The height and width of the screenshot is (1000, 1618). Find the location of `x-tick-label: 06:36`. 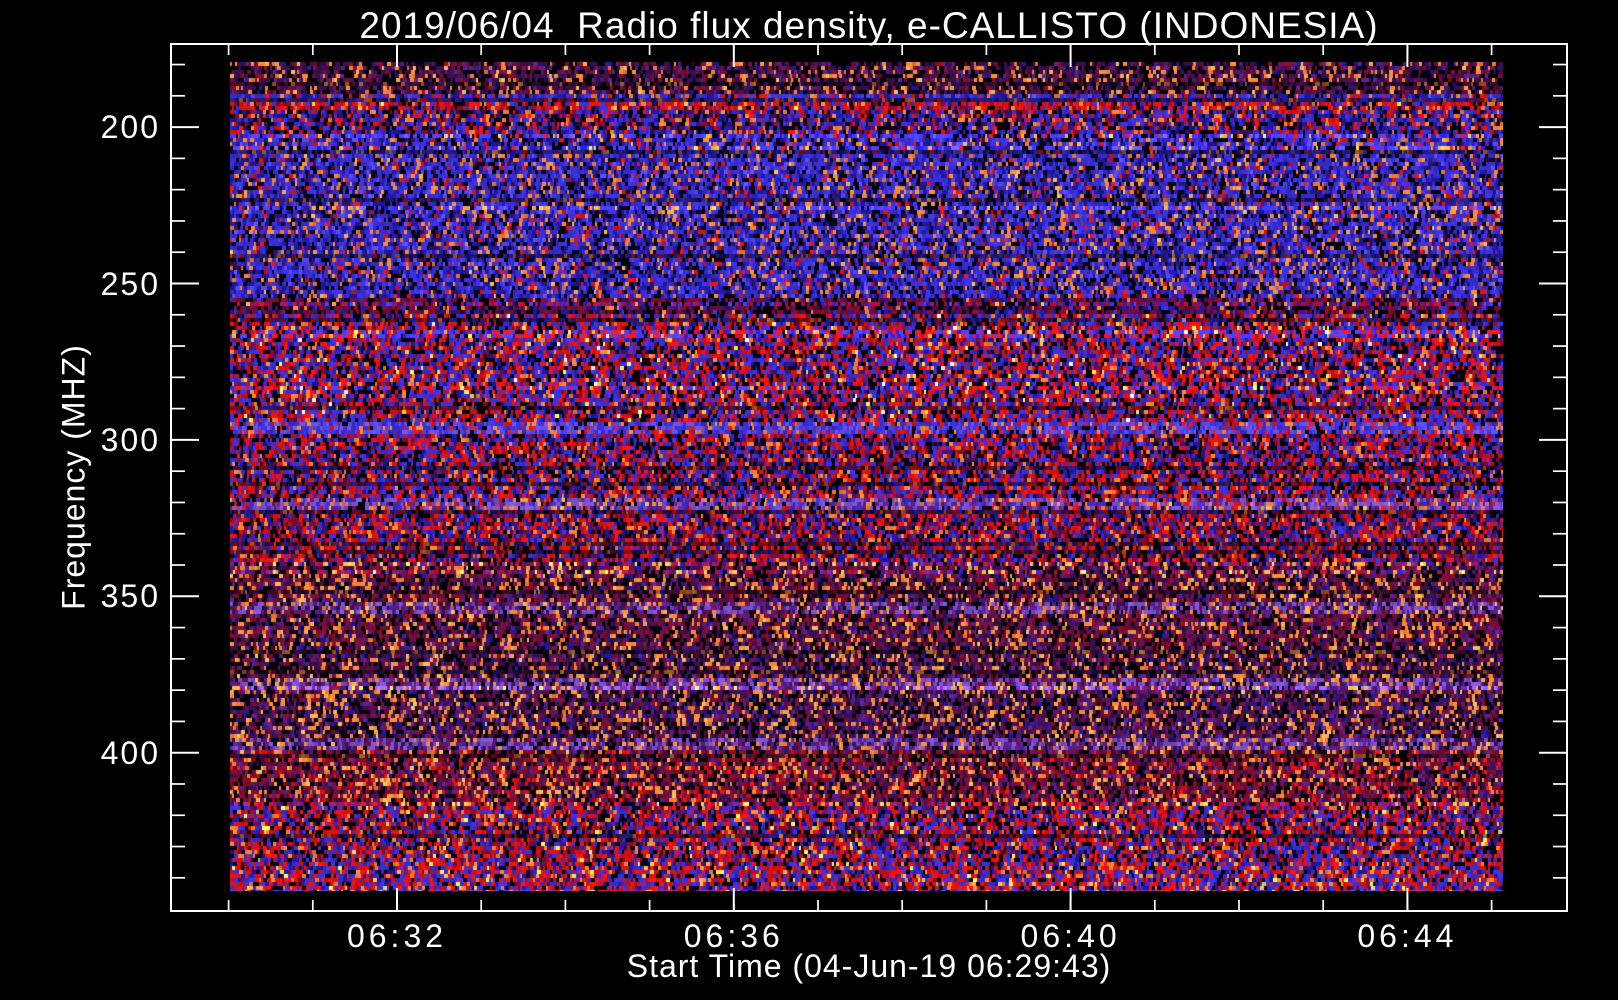

x-tick-label: 06:36 is located at coordinates (733, 936).